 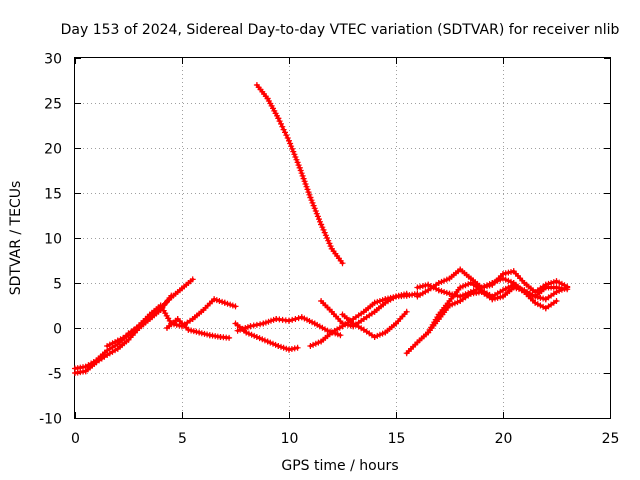 I want to click on x-tick-label: 25, so click(x=611, y=439).